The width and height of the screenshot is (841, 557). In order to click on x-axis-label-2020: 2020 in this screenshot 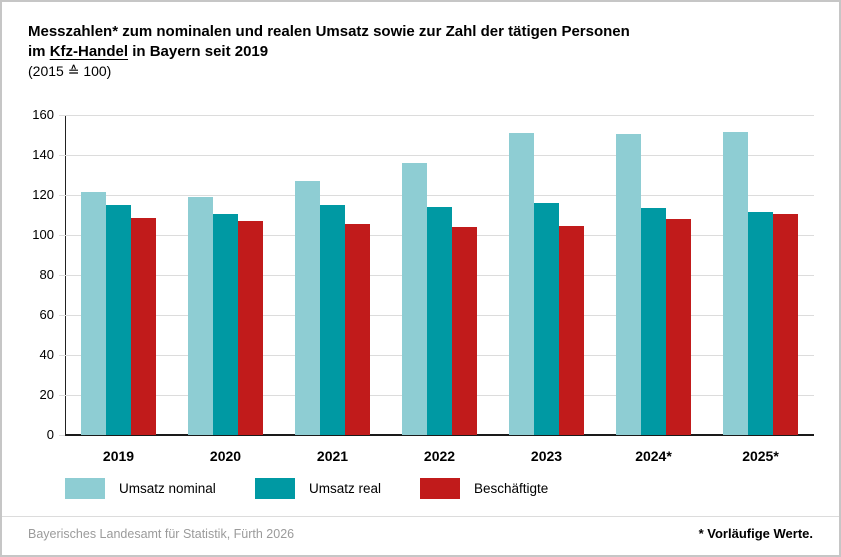, I will do `click(225, 456)`.